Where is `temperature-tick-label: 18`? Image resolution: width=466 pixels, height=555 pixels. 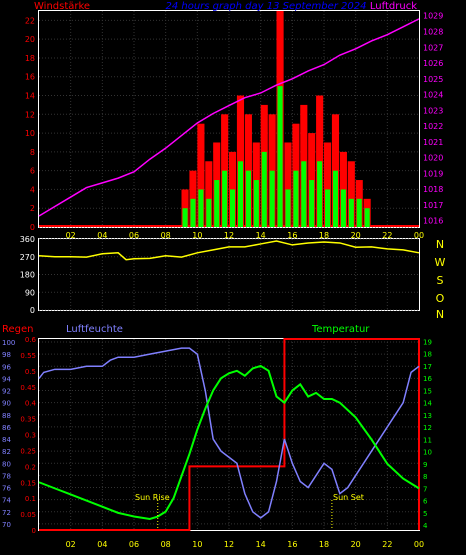 temperature-tick-label: 18 is located at coordinates (427, 355).